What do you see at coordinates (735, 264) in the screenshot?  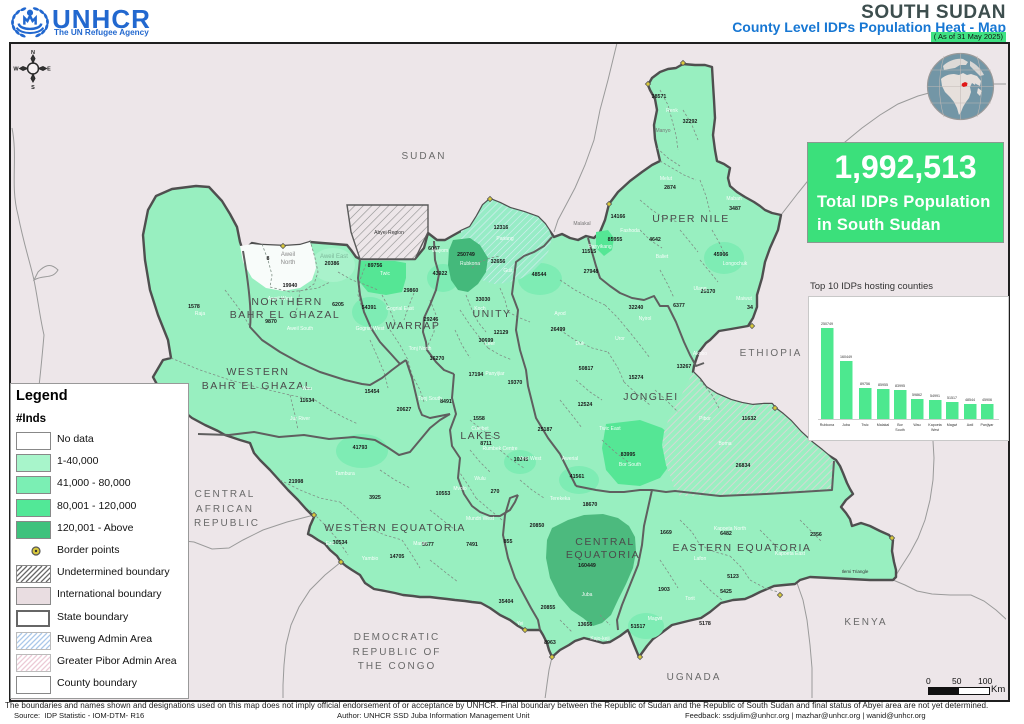 I see `svg-text: Longochuk` at bounding box center [735, 264].